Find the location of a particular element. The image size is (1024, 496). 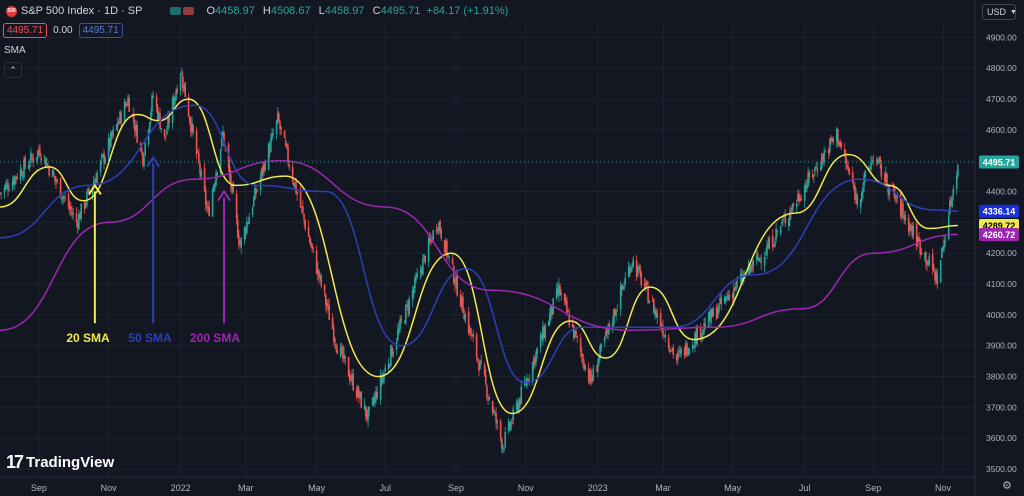

indicator-legend: SMA is located at coordinates (15, 50).